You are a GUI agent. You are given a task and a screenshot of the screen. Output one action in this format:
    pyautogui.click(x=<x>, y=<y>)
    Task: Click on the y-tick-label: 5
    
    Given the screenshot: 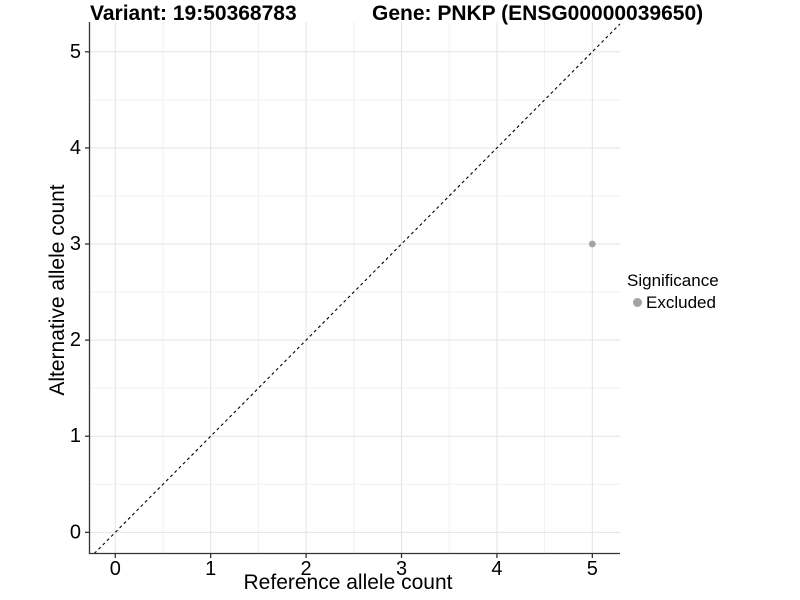 What is the action you would take?
    pyautogui.click(x=75, y=52)
    